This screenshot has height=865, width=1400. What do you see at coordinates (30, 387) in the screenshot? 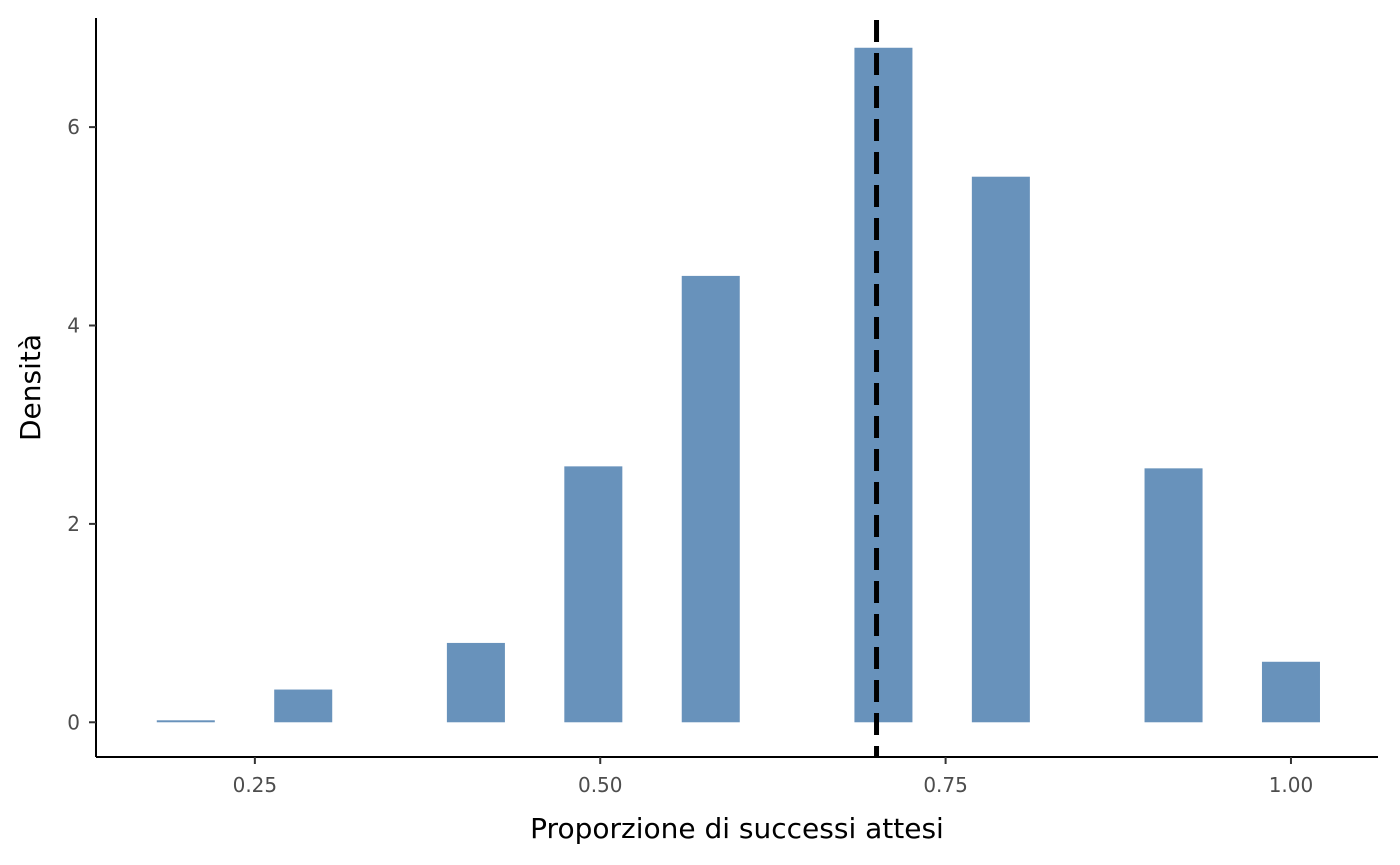
I see `y-axis-title: Densità` at bounding box center [30, 387].